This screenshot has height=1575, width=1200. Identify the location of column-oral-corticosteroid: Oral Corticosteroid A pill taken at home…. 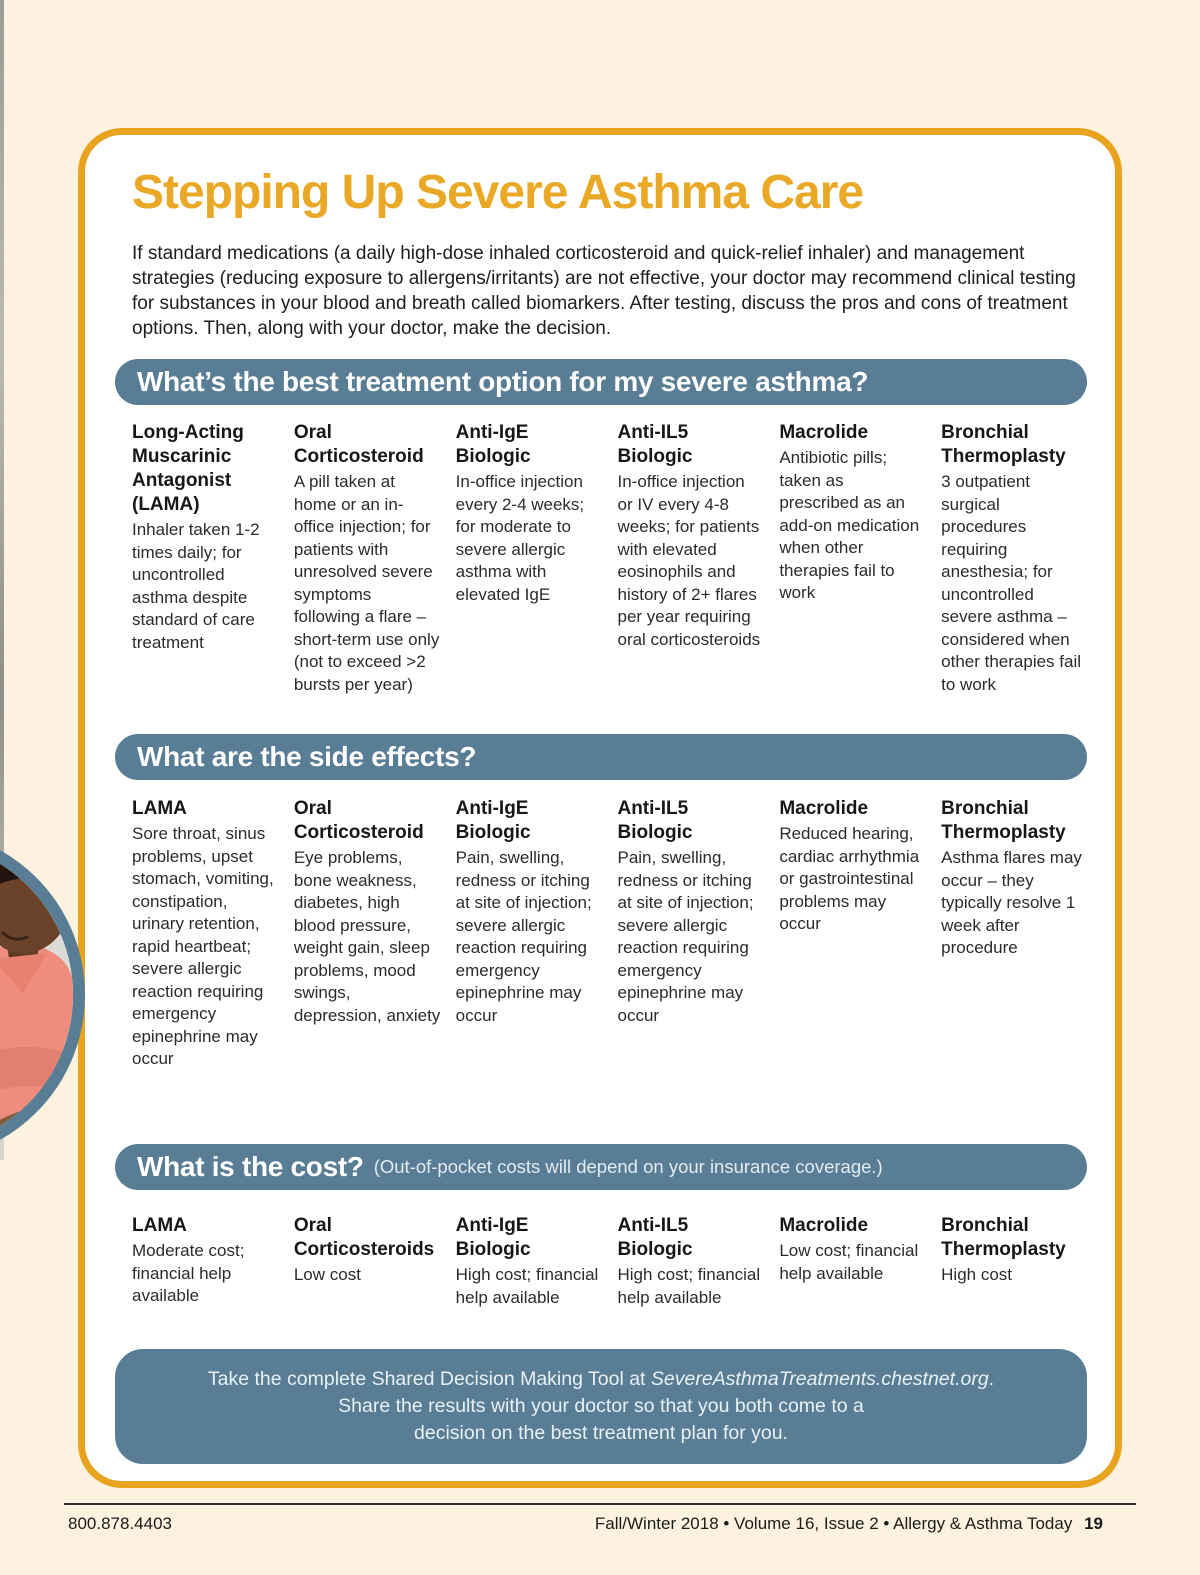
(367, 558).